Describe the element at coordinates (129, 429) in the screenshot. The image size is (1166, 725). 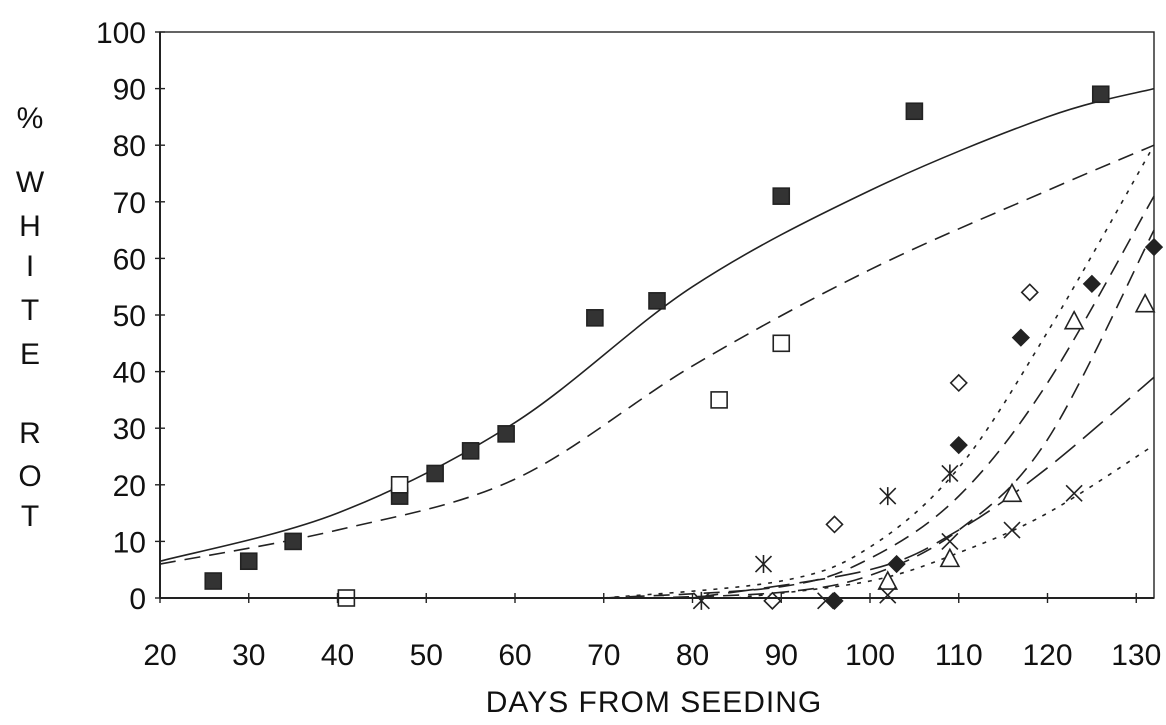
I see `y-tick-label: 30` at that location.